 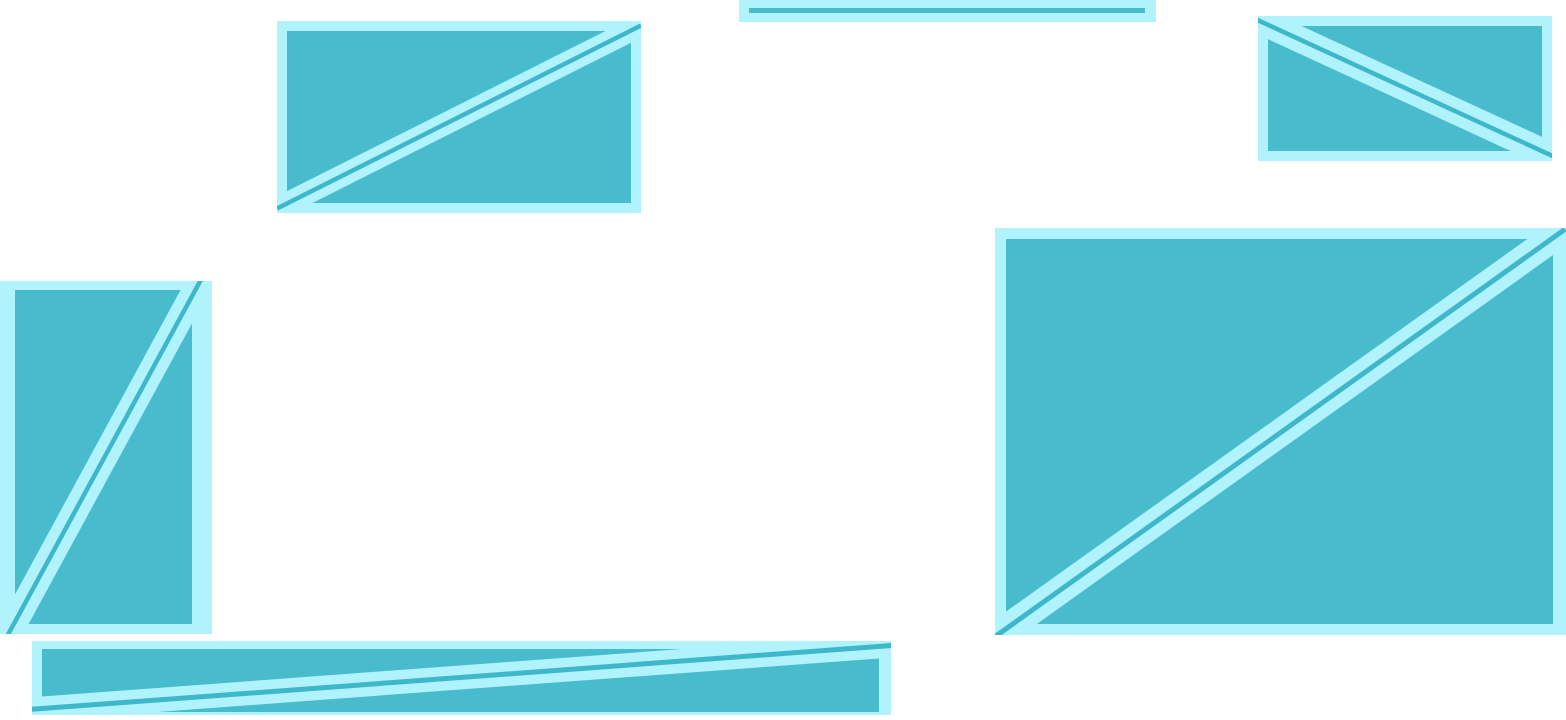 I want to click on bottom-wide-box-diagonal-line, so click(x=461, y=677).